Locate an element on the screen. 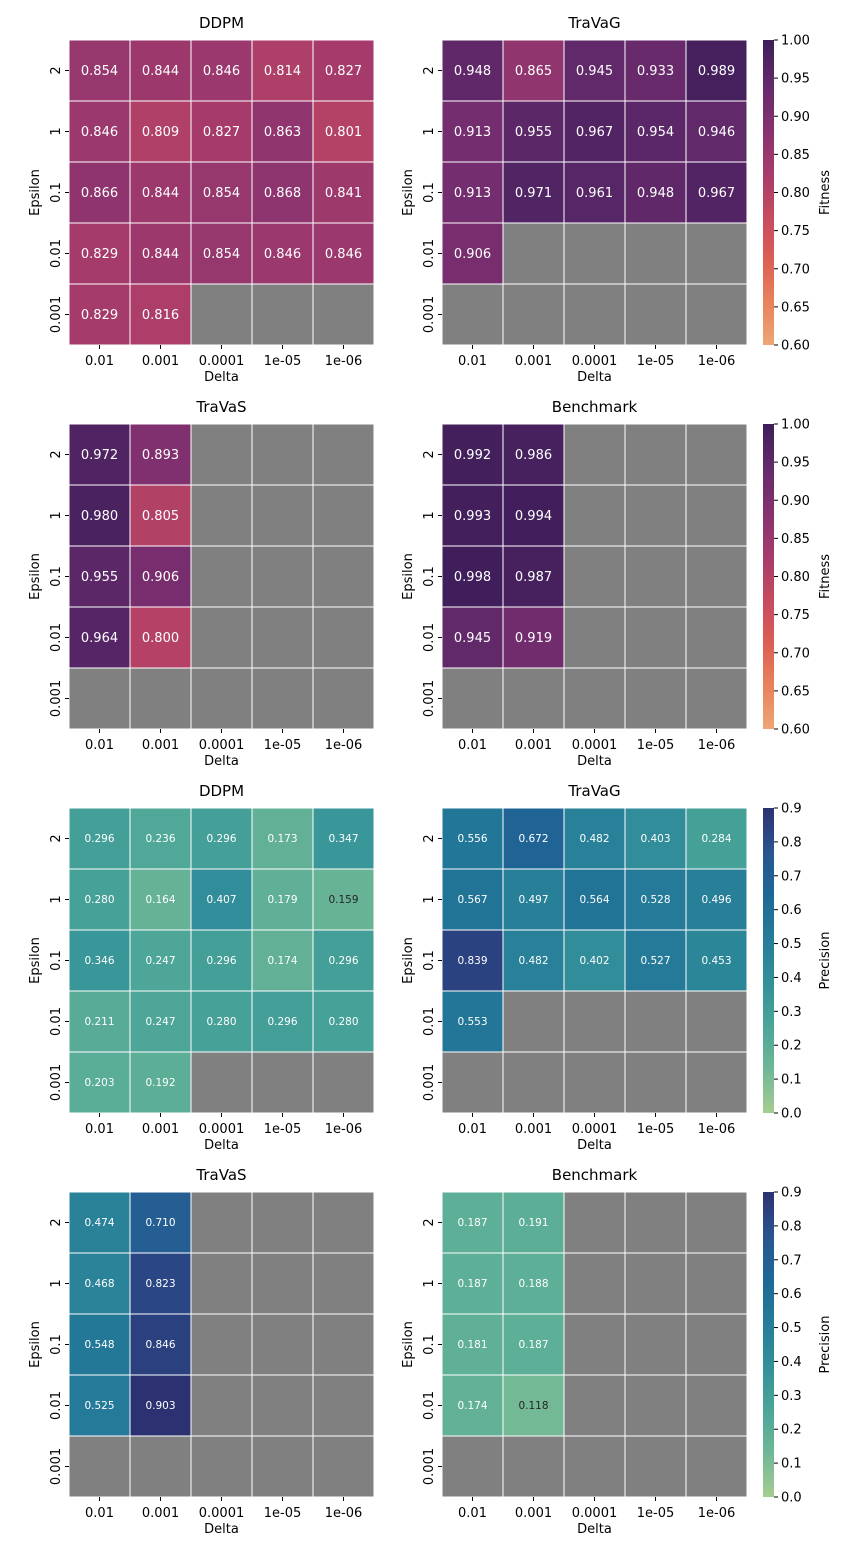 This screenshot has height=1550, width=857. cell-value-label: 0.945 is located at coordinates (594, 71).